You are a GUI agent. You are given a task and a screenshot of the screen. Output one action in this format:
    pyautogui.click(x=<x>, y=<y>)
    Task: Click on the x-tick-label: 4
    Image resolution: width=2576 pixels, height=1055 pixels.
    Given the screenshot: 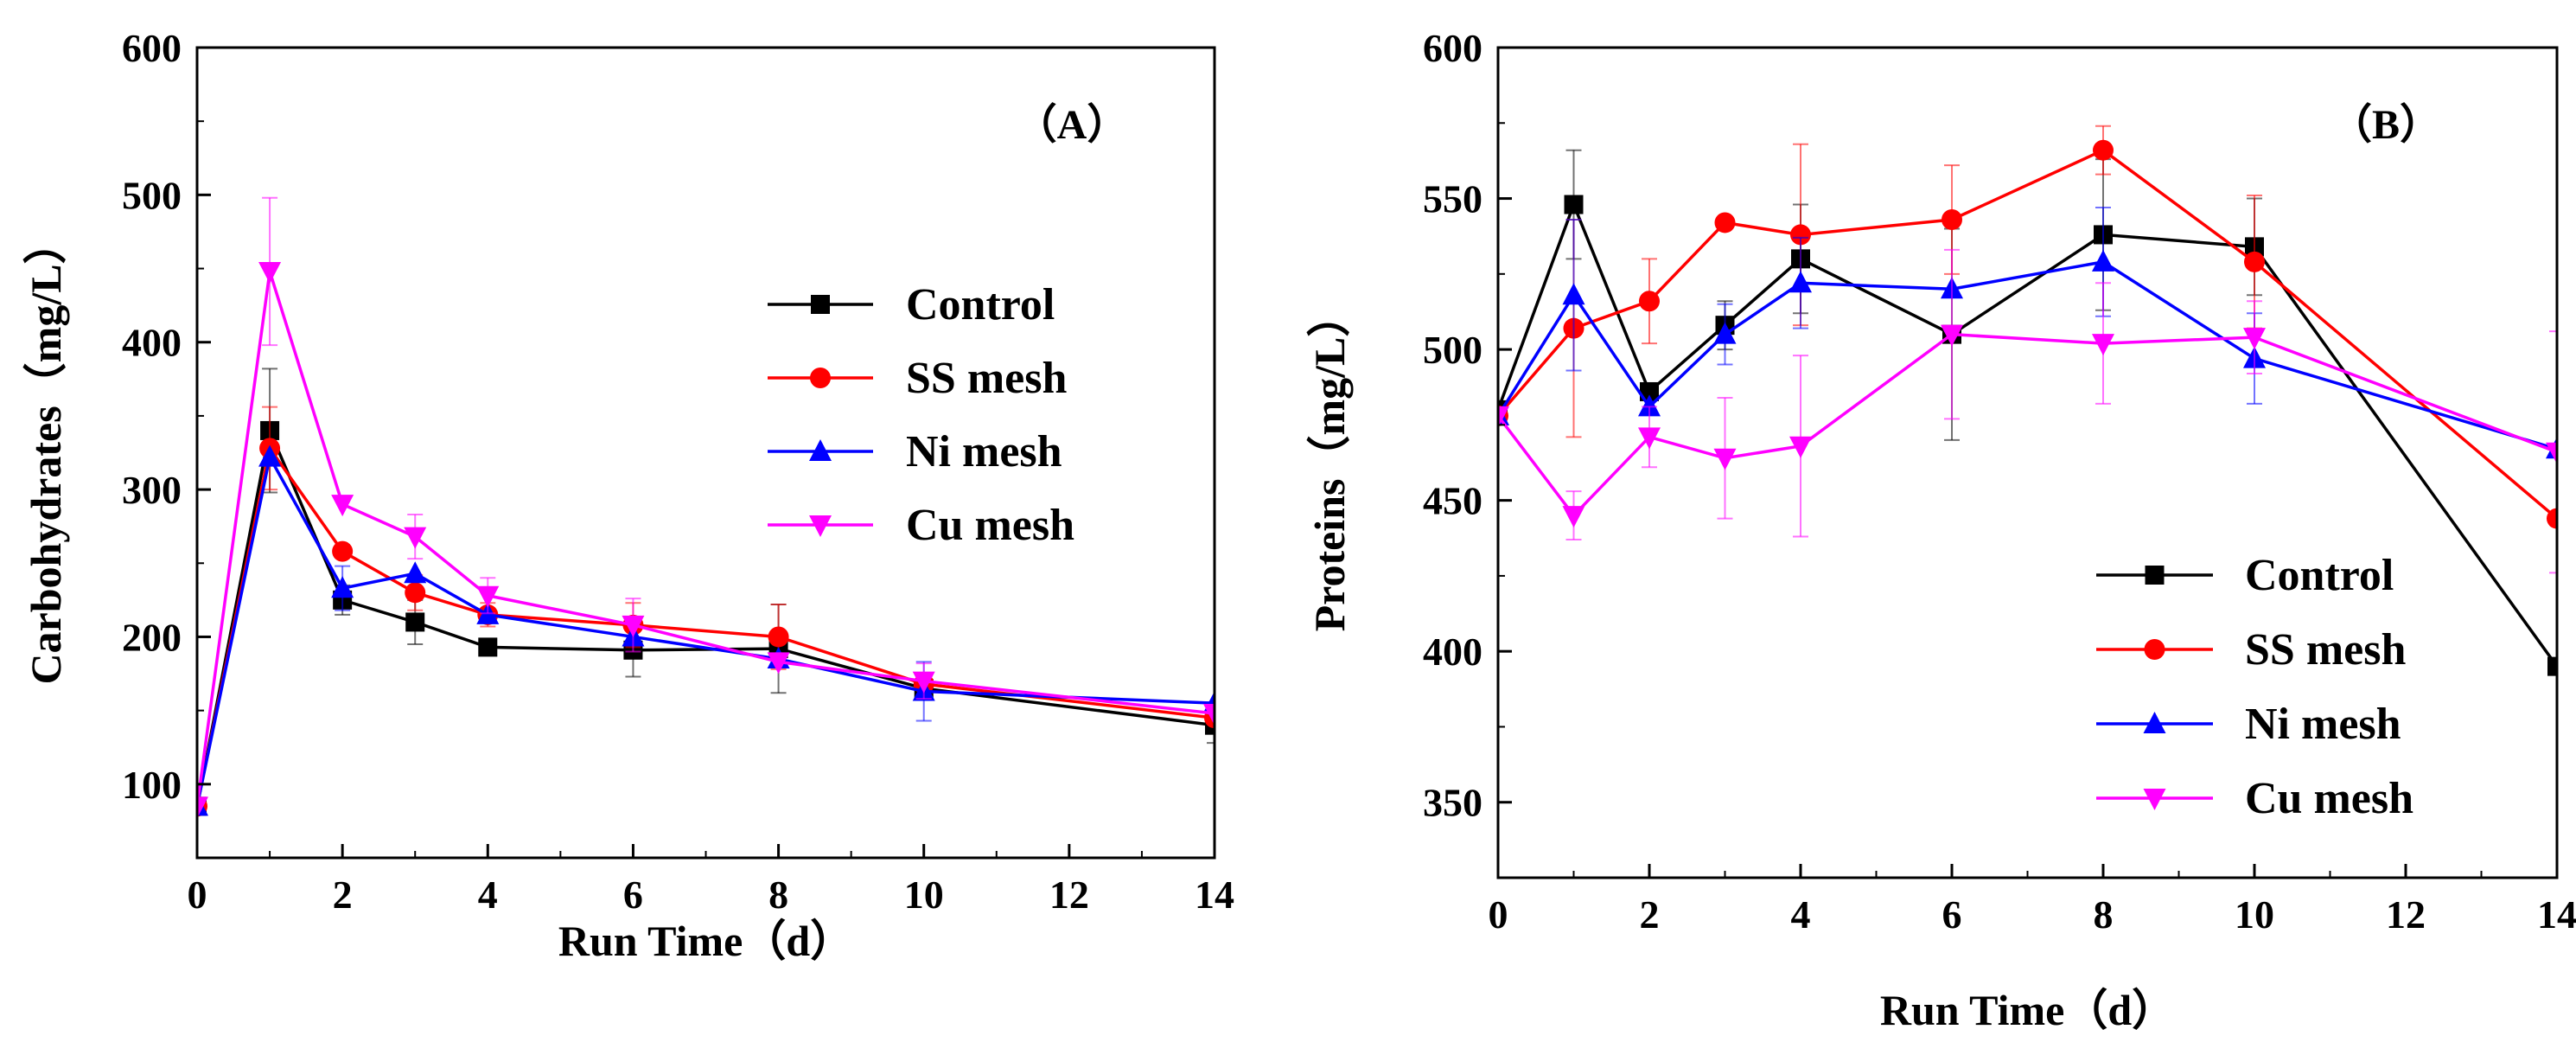 What is the action you would take?
    pyautogui.click(x=1801, y=914)
    